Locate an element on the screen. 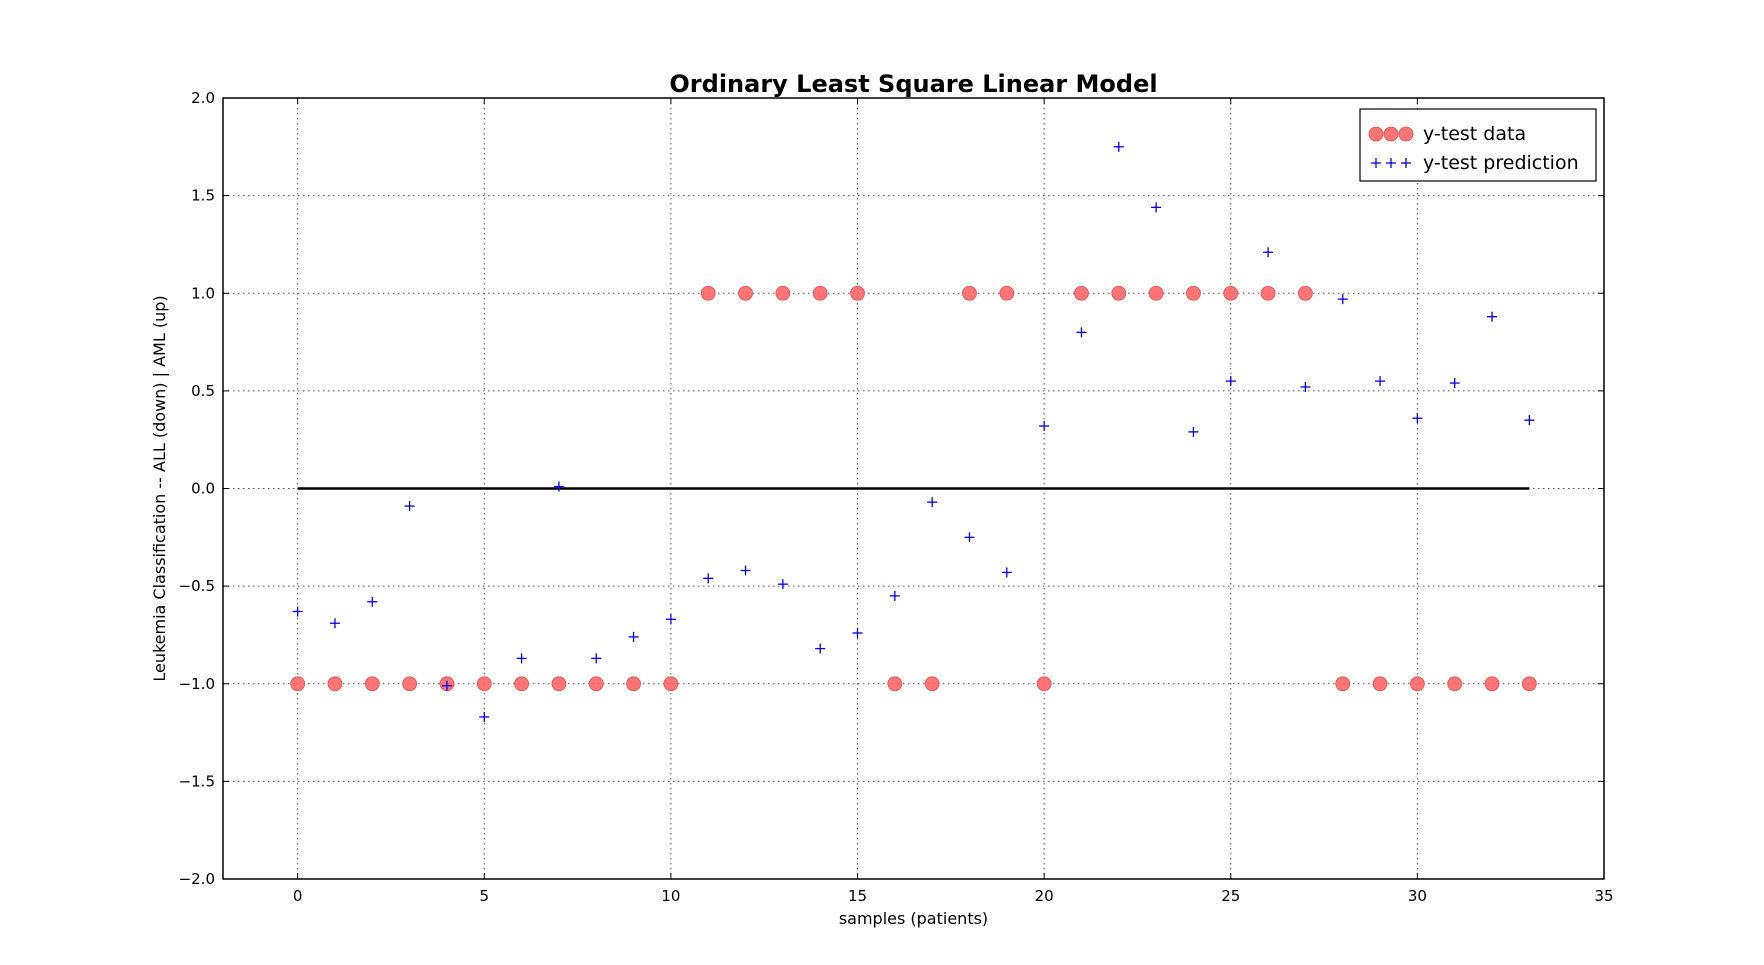  y-tick-label: −1.0 is located at coordinates (197, 684).